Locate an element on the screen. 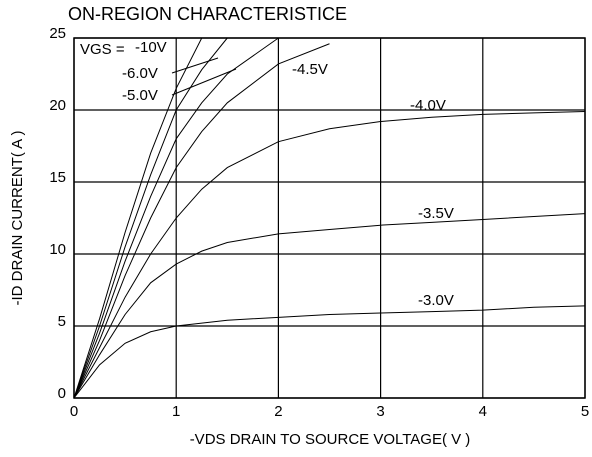  curve-label: -3.0V is located at coordinates (436, 300).